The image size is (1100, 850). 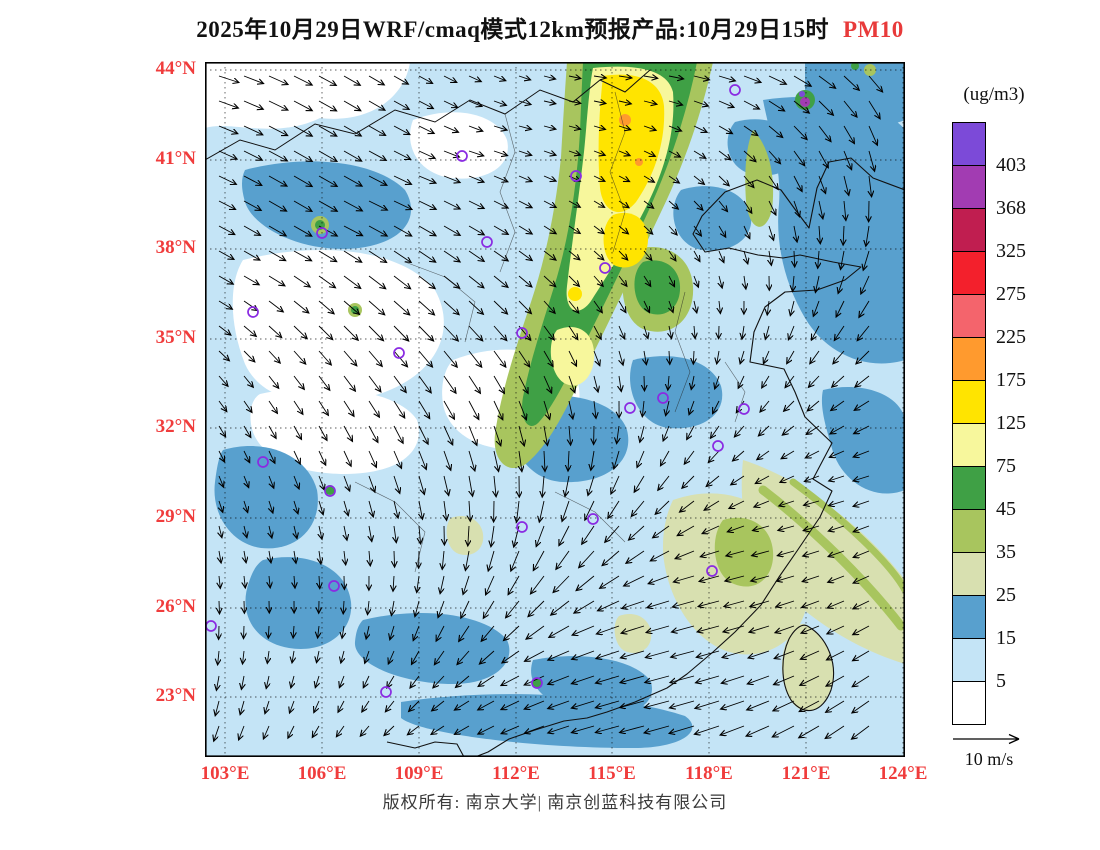 What do you see at coordinates (1006, 638) in the screenshot?
I see `colorbar-tick-label: 15` at bounding box center [1006, 638].